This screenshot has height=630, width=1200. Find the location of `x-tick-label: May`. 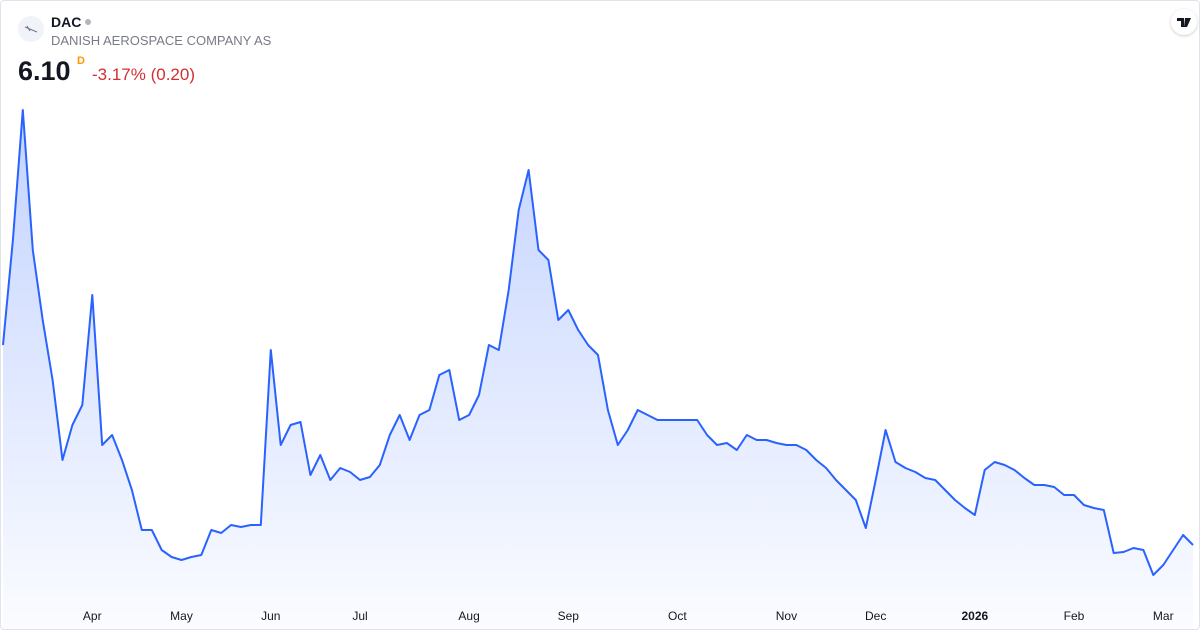

x-tick-label: May is located at coordinates (181, 616).